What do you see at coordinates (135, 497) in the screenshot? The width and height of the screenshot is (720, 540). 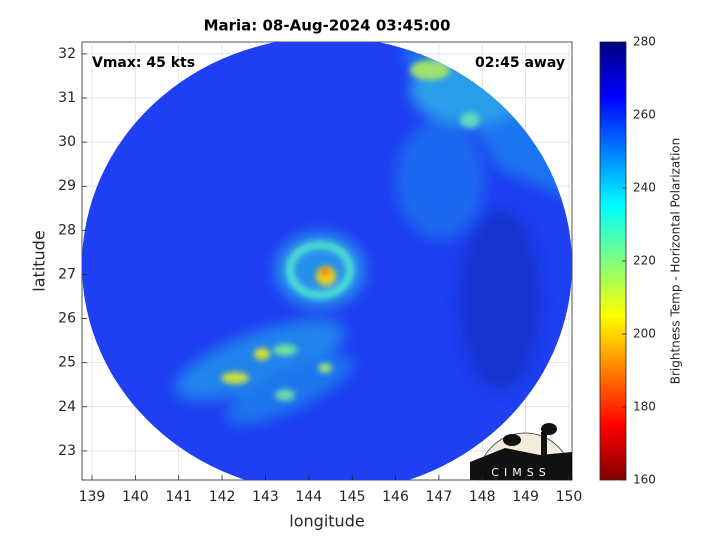 I see `x-tick-label: 140` at bounding box center [135, 497].